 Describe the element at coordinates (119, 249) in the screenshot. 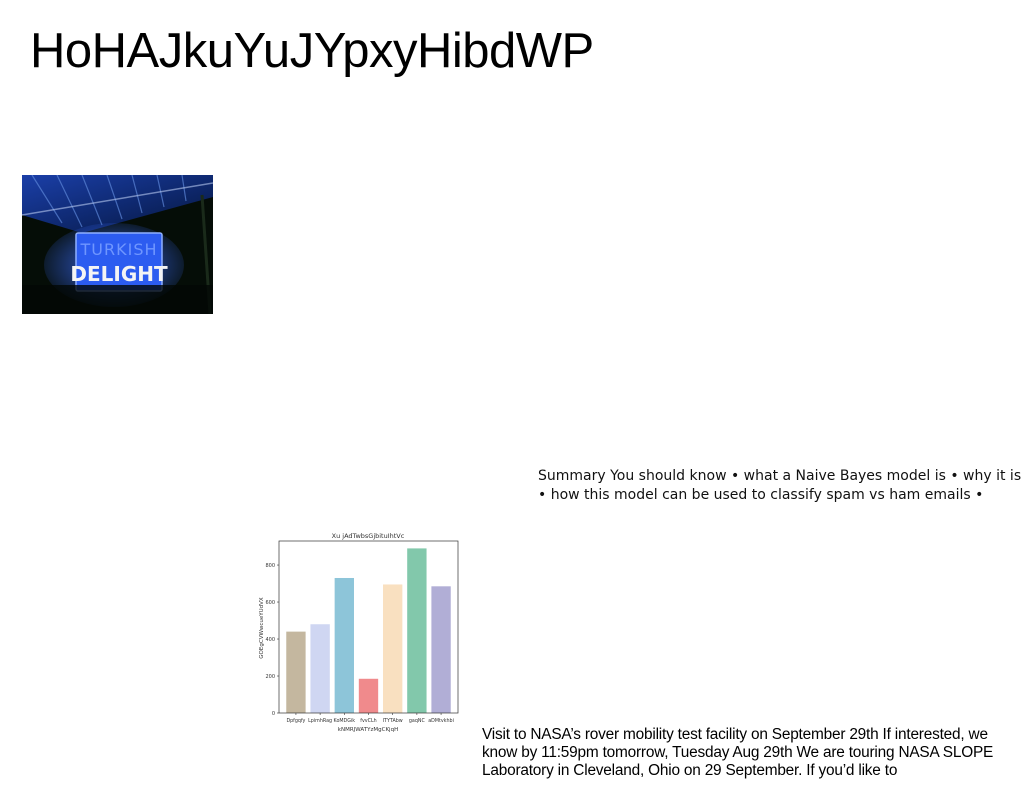

I see `sign-line1: TURKISH` at that location.